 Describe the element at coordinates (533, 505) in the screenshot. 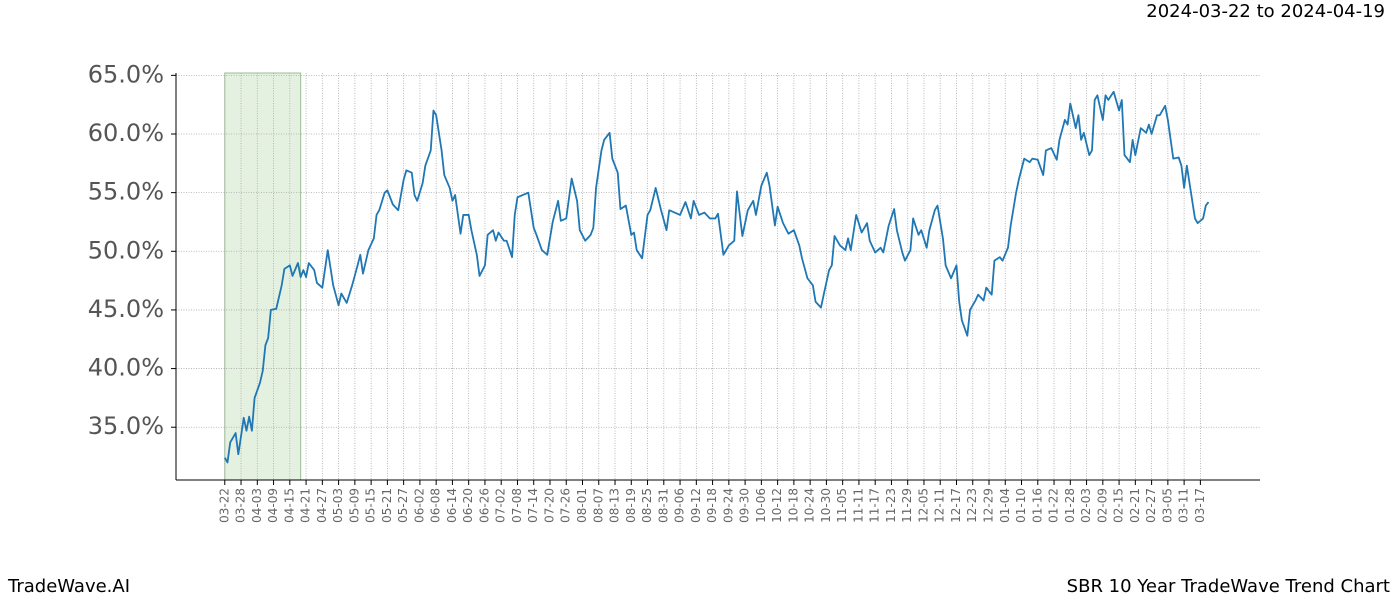

I see `x-tick-label: 07-14` at that location.